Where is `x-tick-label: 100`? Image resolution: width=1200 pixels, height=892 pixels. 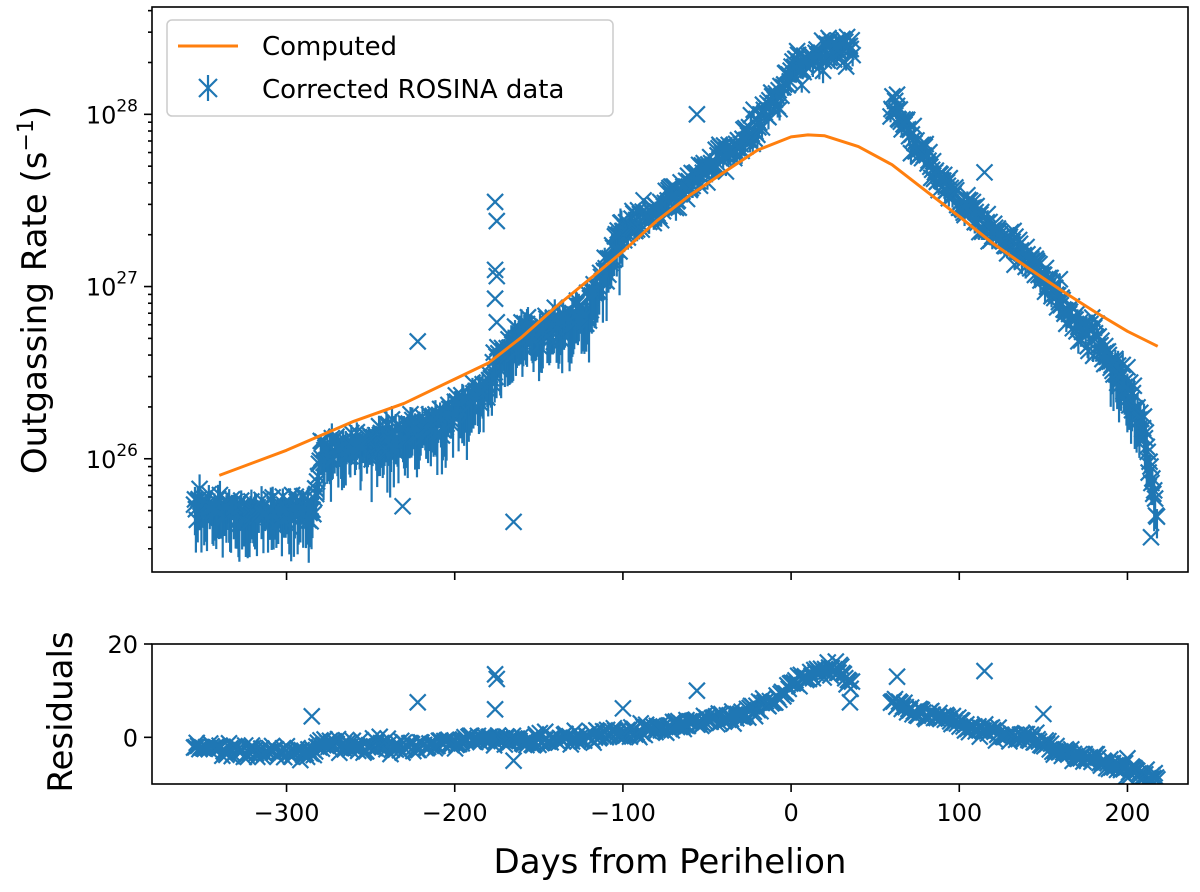 x-tick-label: 100 is located at coordinates (959, 813).